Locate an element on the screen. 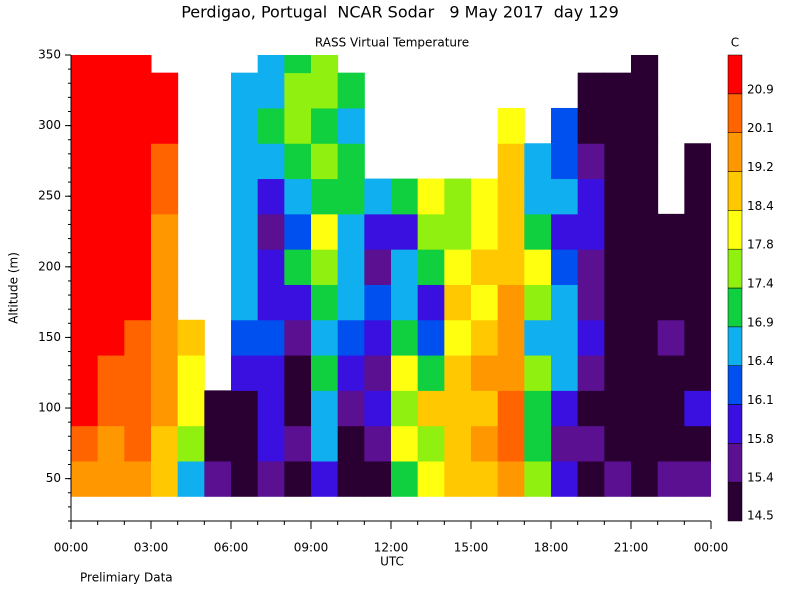 The image size is (800, 600). x-tick-label: 09:00 is located at coordinates (311, 548).